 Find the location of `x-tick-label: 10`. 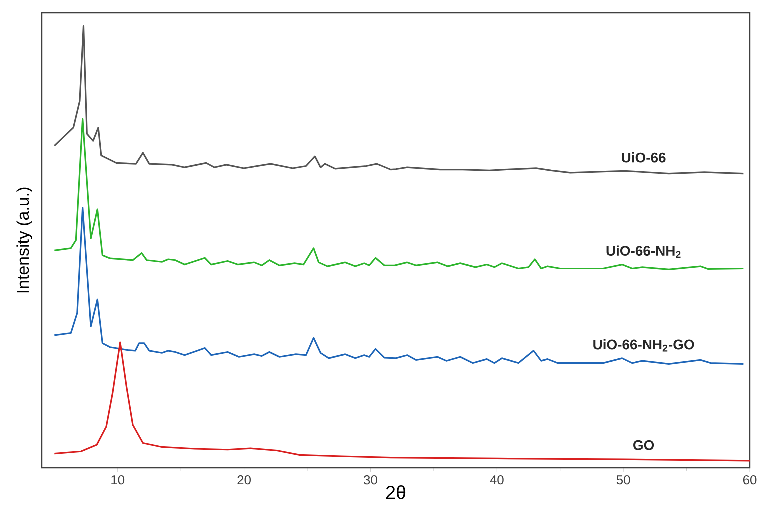

x-tick-label: 10 is located at coordinates (118, 480).